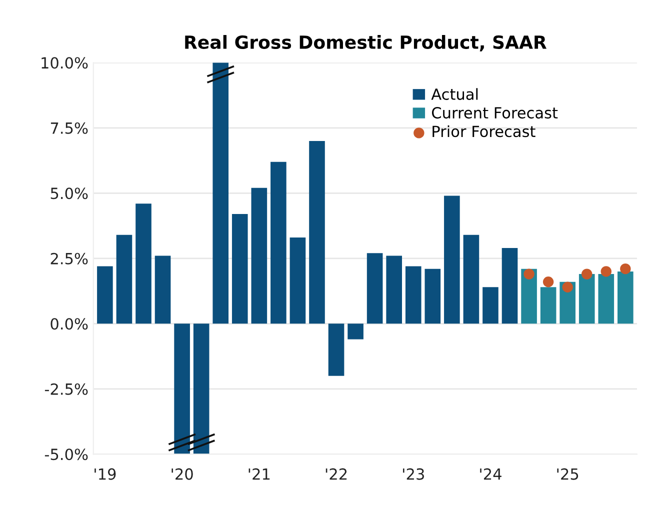  What do you see at coordinates (454, 94) in the screenshot?
I see `legend-label: Actual` at bounding box center [454, 94].